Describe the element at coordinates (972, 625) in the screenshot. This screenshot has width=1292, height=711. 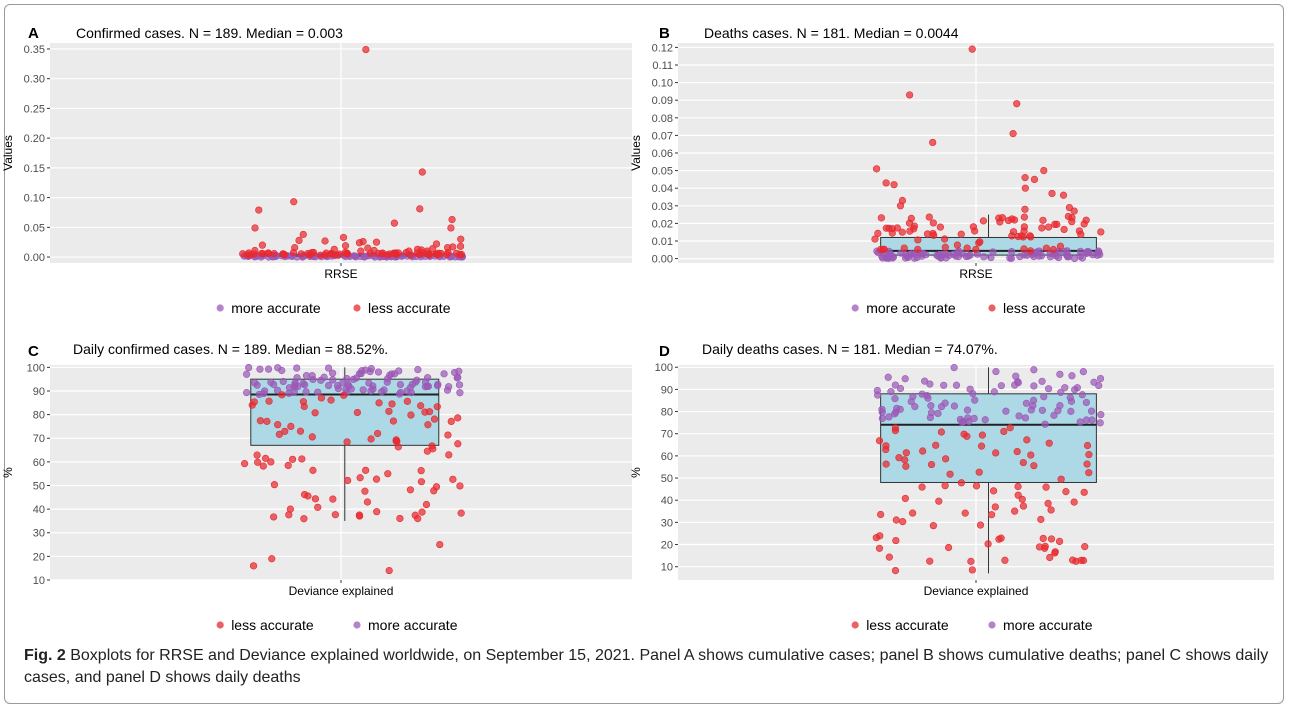
I see `legend: less accurate more accurate` at that location.